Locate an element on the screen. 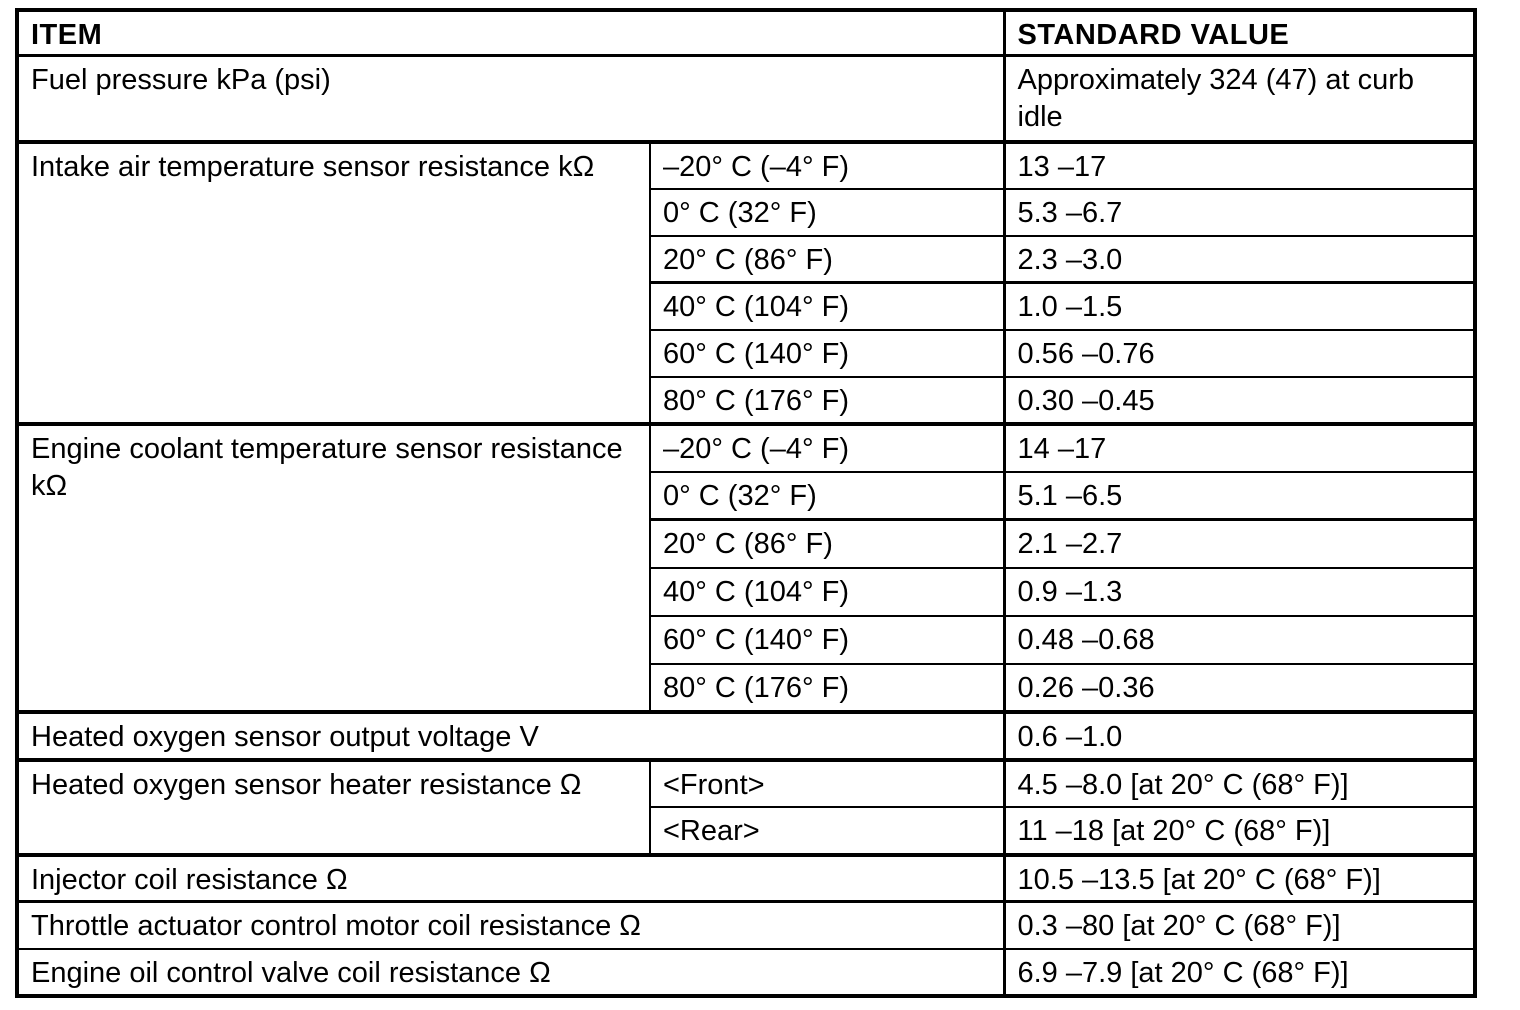  value-cell: 0.3 –80 [at 20° C (68° F)] is located at coordinates (1239, 925).